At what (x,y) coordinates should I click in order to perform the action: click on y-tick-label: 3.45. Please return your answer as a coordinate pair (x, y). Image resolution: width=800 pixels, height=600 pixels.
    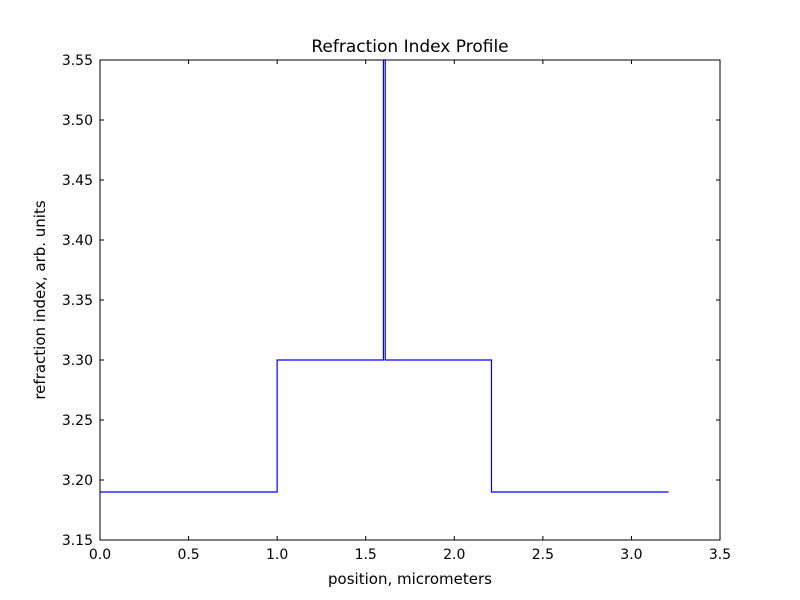
    Looking at the image, I should click on (77, 181).